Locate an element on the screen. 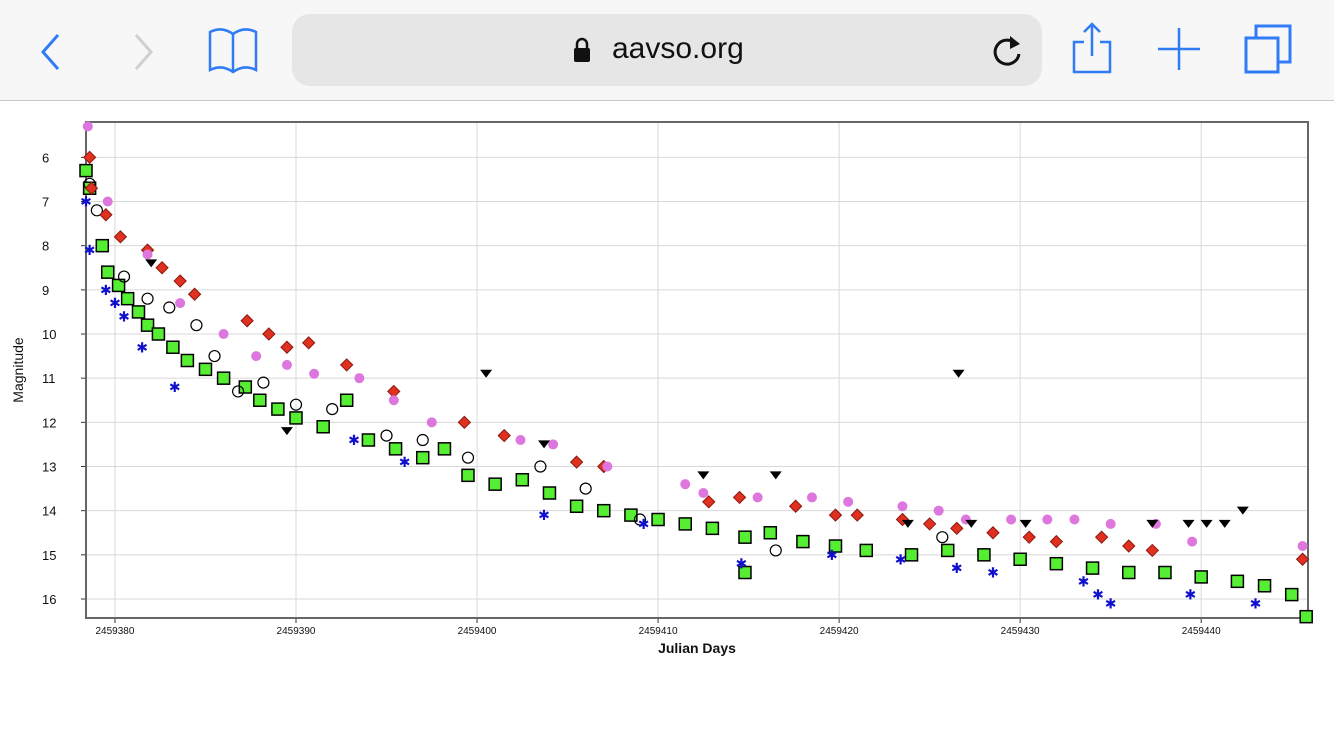 The image size is (1334, 750). x-tick-label: 2459390 is located at coordinates (296, 631).